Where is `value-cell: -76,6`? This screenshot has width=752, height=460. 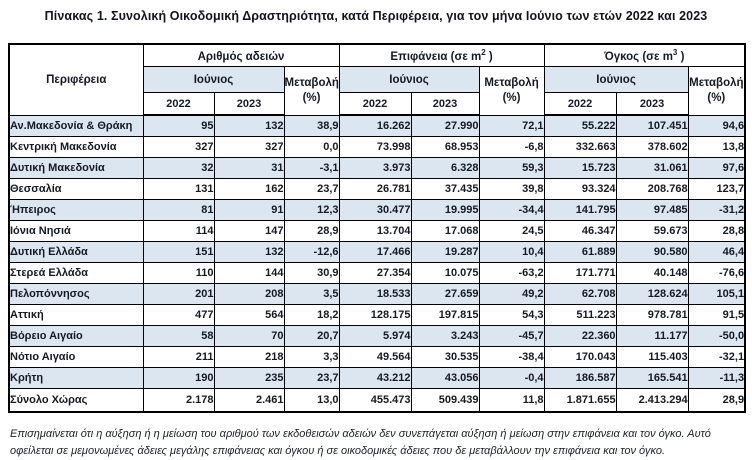 value-cell: -76,6 is located at coordinates (716, 273).